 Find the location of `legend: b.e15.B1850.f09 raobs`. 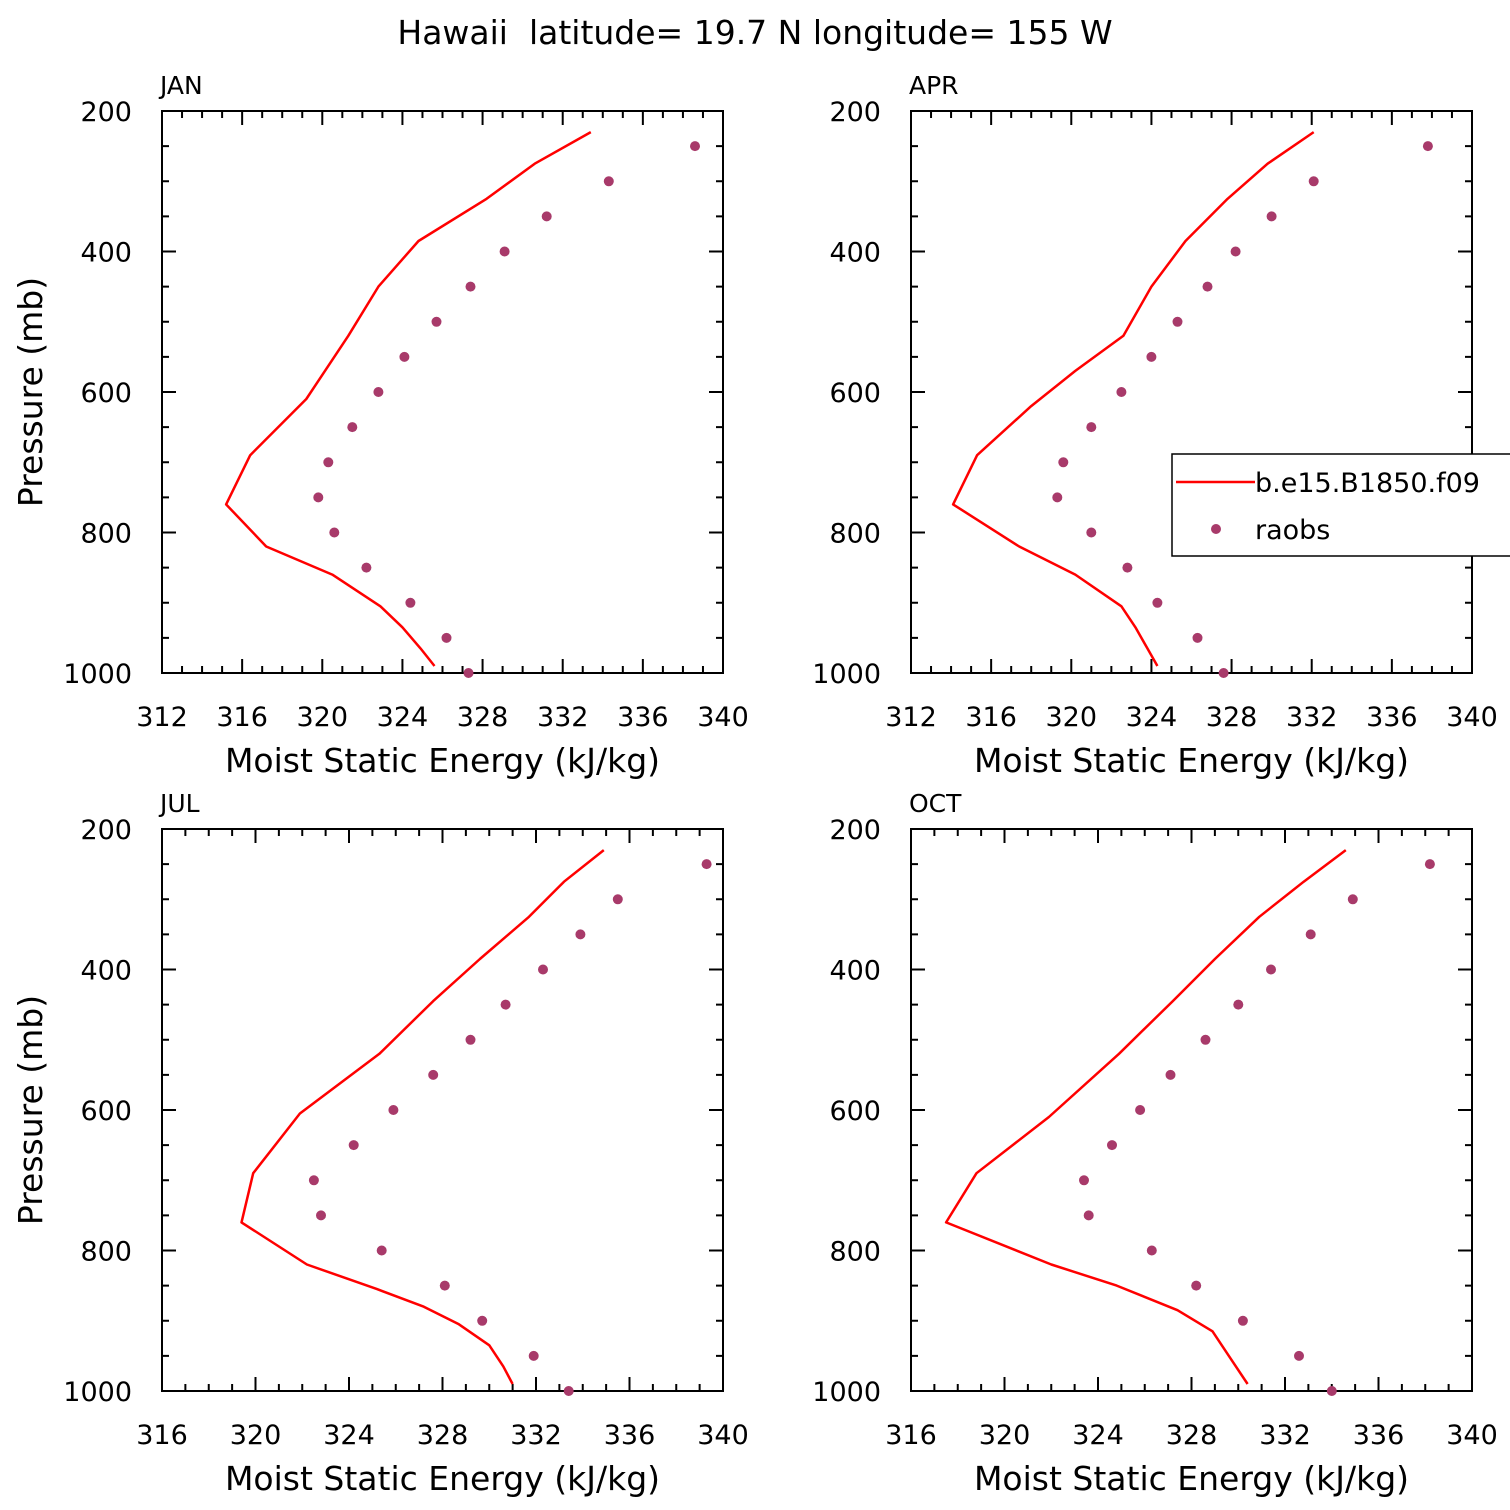

legend: b.e15.B1850.f09 raobs is located at coordinates (1340, 505).